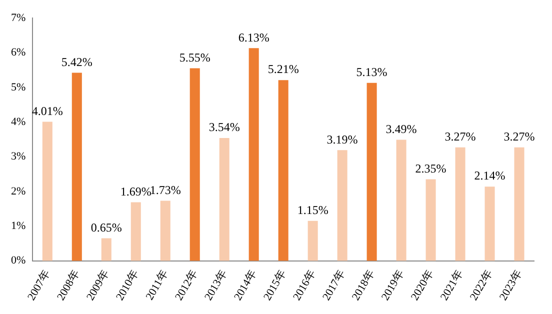 This screenshot has height=314, width=552. Describe the element at coordinates (136, 191) in the screenshot. I see `data-label: 1.69%` at that location.